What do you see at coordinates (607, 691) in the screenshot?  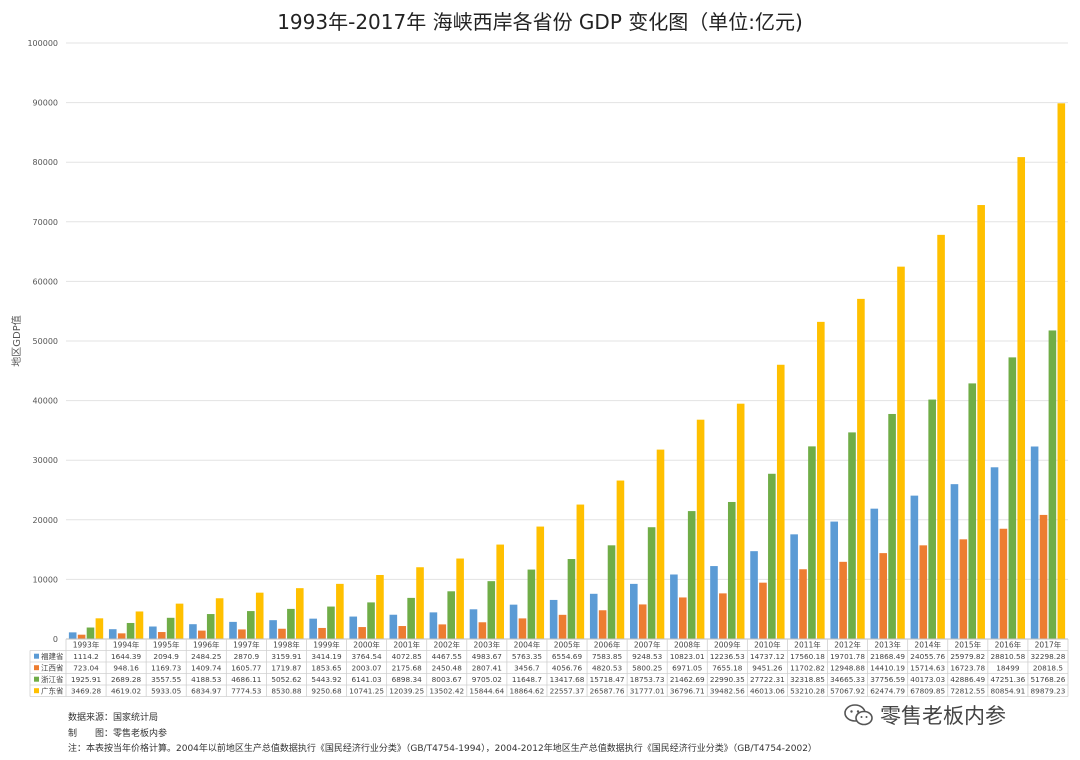 I see `data-table-value: 26587.76` at bounding box center [607, 691].